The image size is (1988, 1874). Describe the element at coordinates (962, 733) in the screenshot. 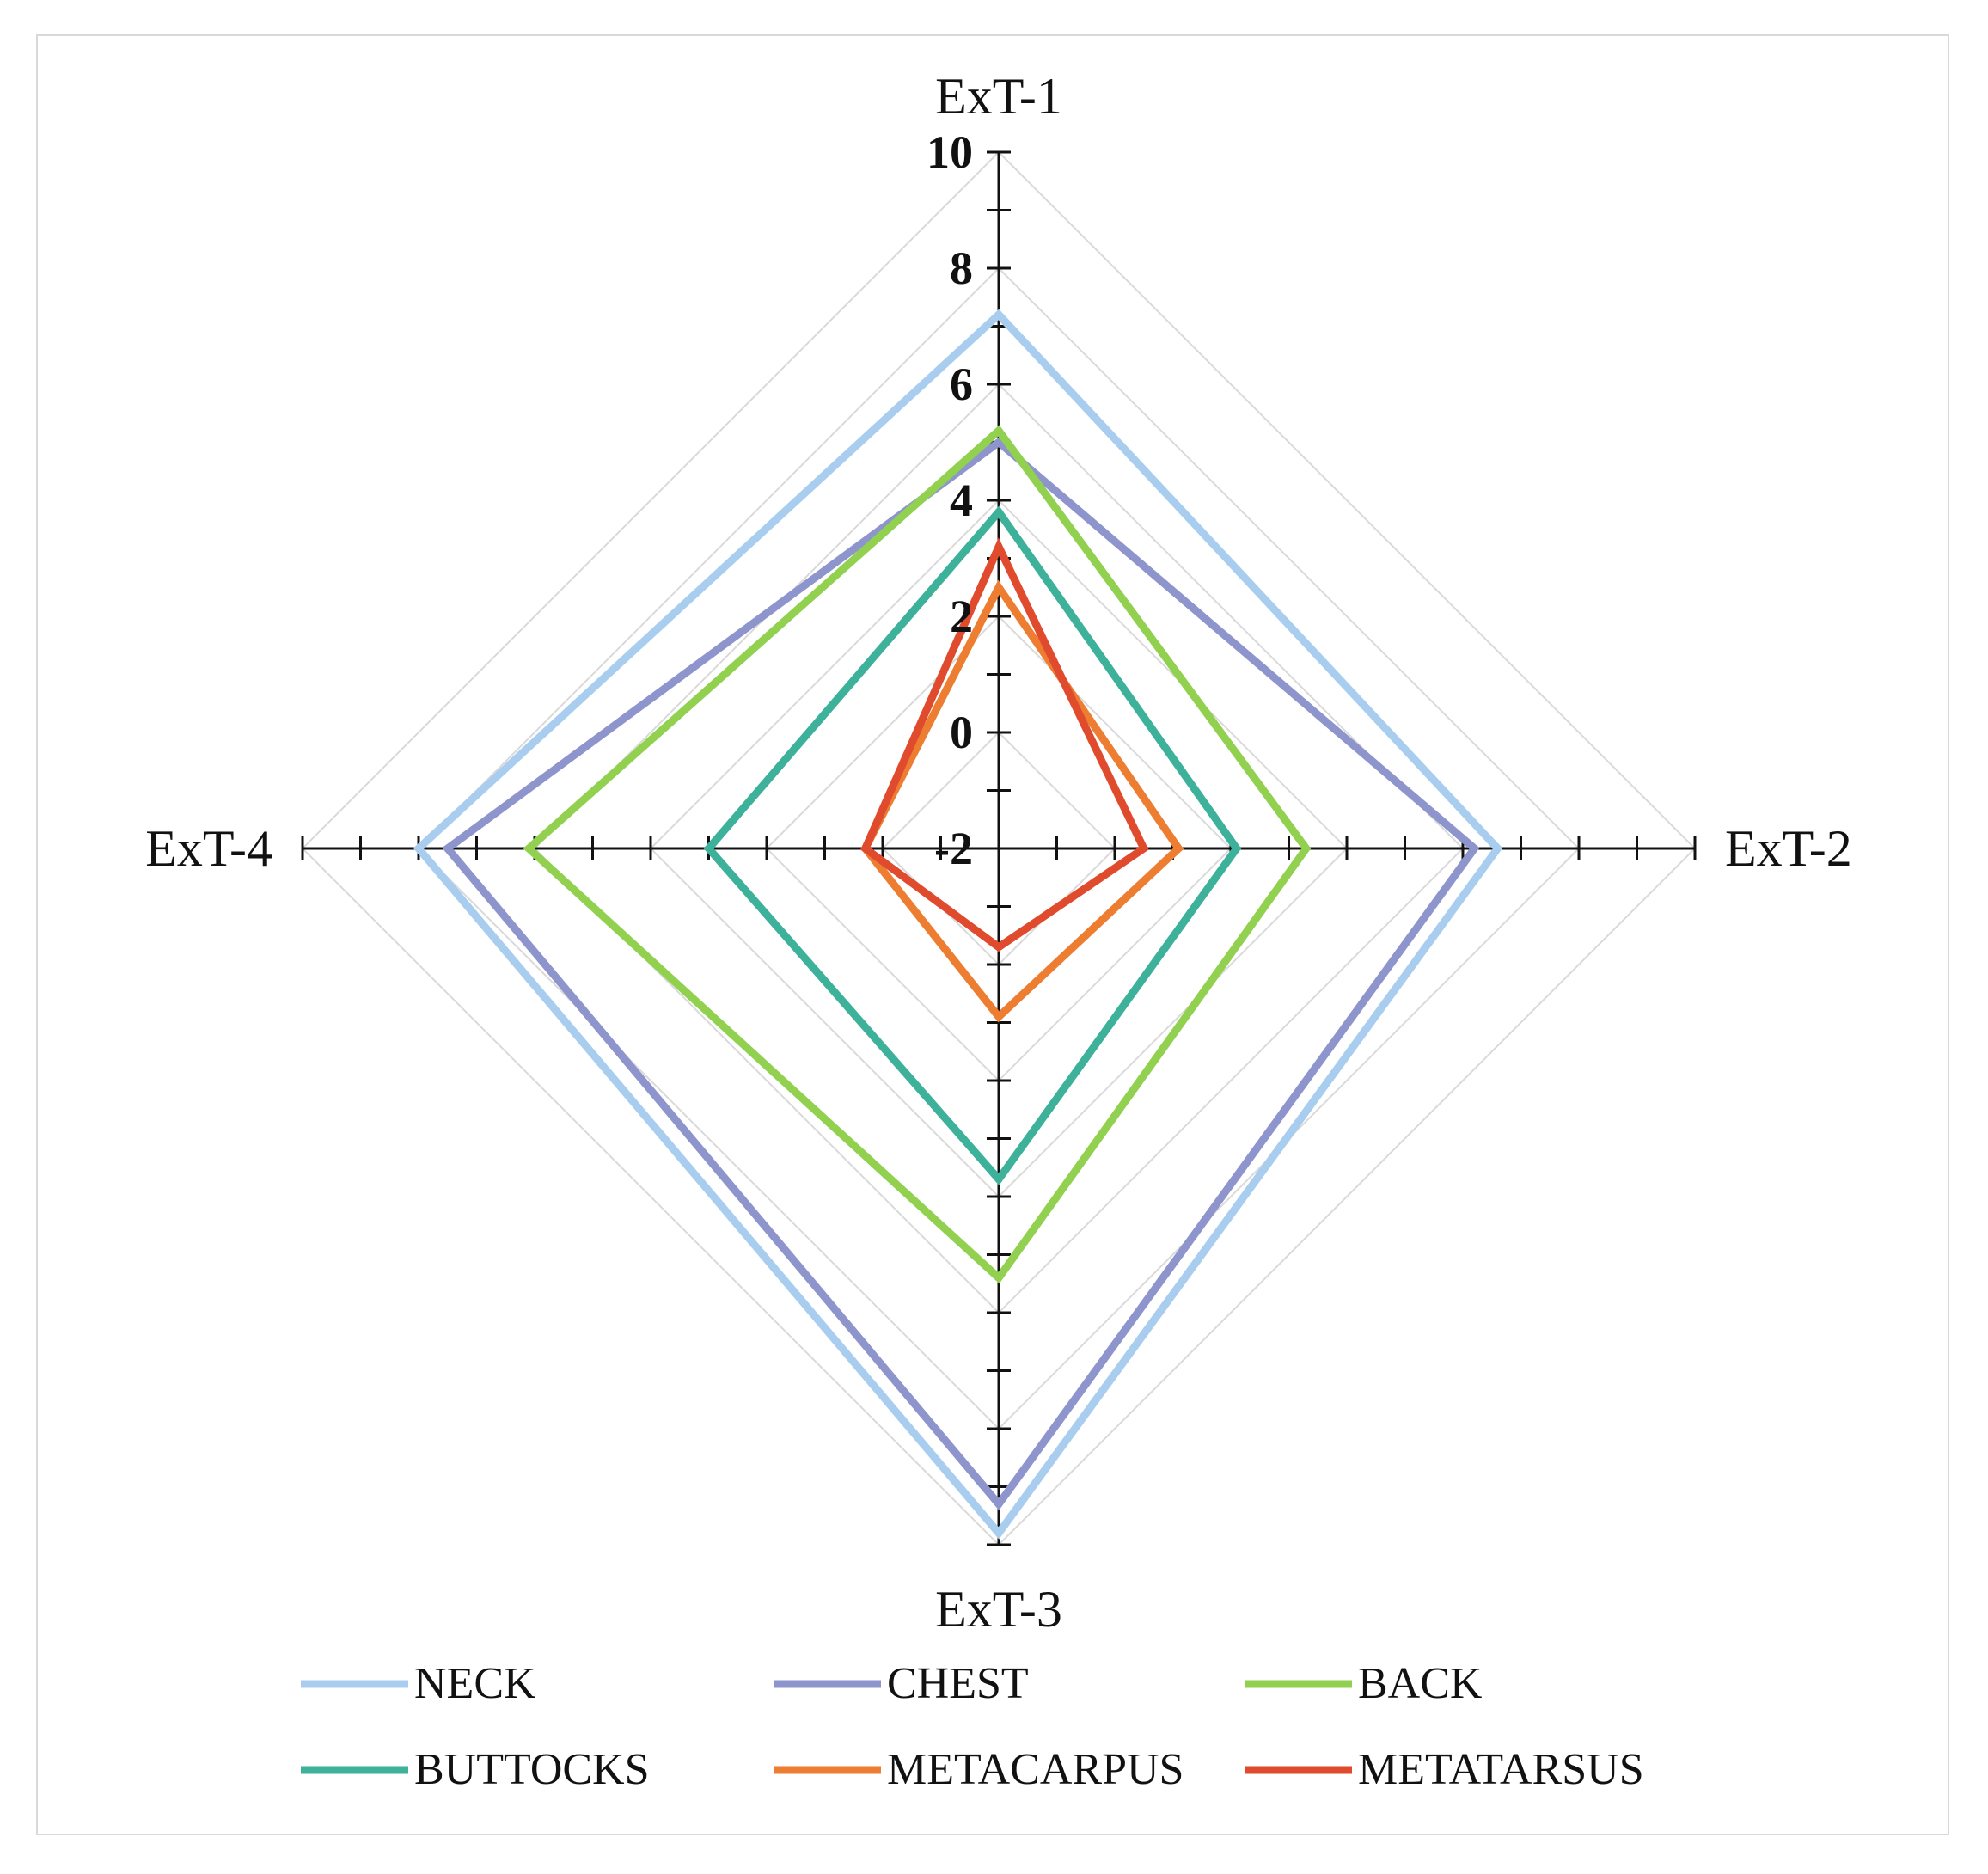

I see `tick-label: 0` at that location.